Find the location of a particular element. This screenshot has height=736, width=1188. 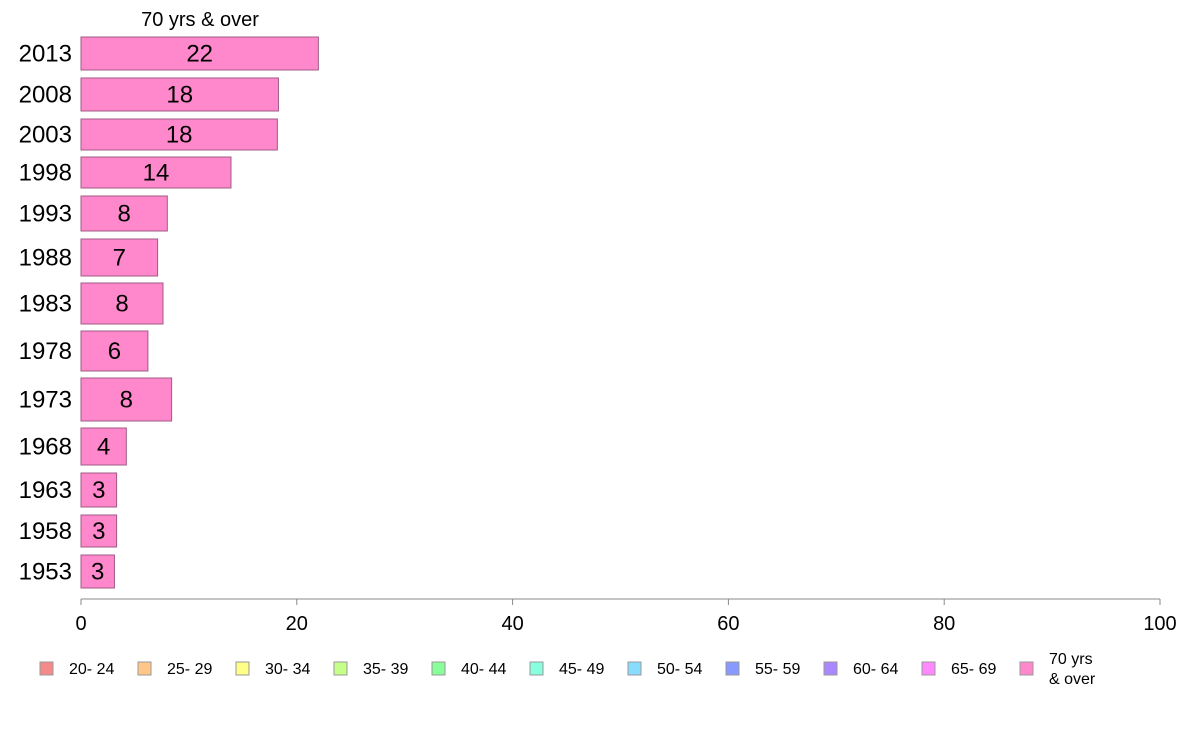

category-label: 1968 is located at coordinates (45, 447).